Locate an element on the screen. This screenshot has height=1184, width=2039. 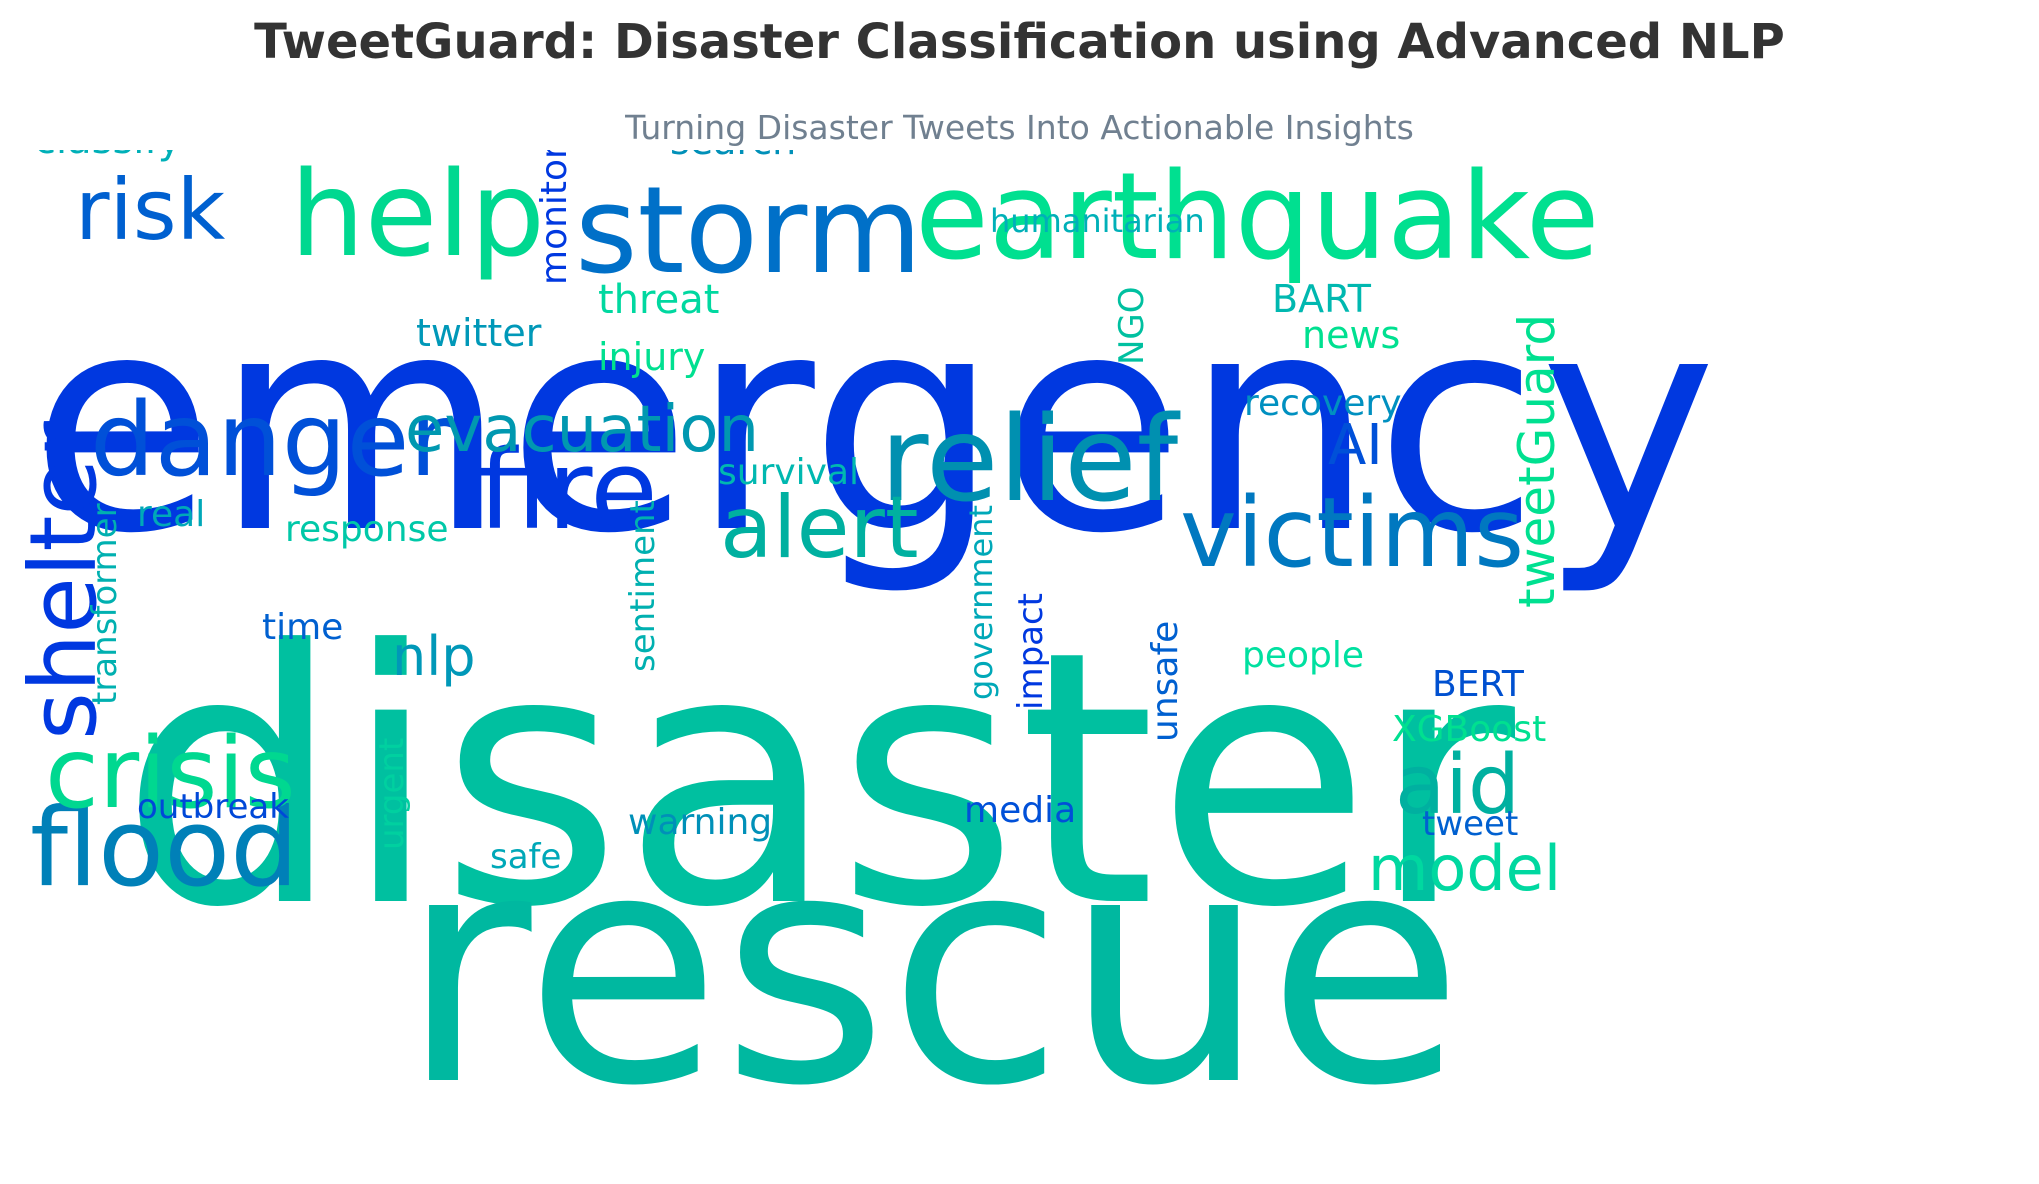
word-urgent: urgent is located at coordinates (392, 793).